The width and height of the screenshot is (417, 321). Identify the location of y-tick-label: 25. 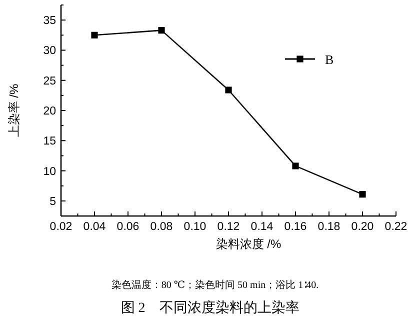
(49, 81).